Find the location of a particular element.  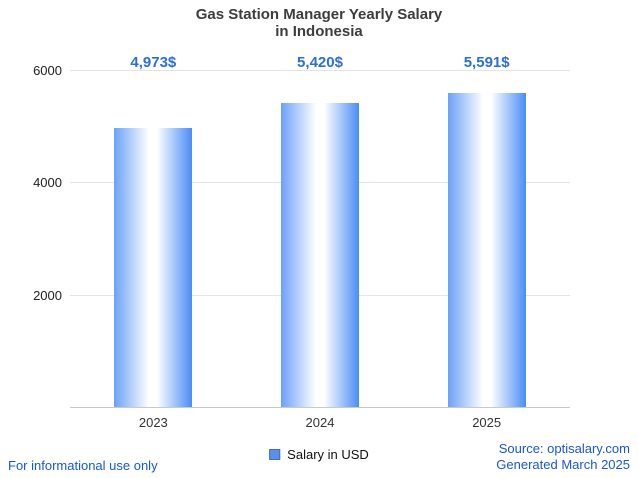

x-tick-label-2023: 2023 is located at coordinates (153, 422).